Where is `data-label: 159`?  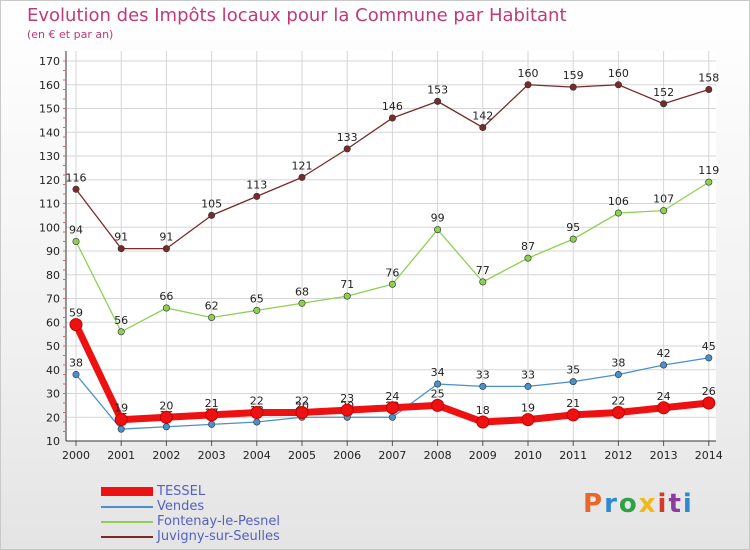
data-label: 159 is located at coordinates (573, 75).